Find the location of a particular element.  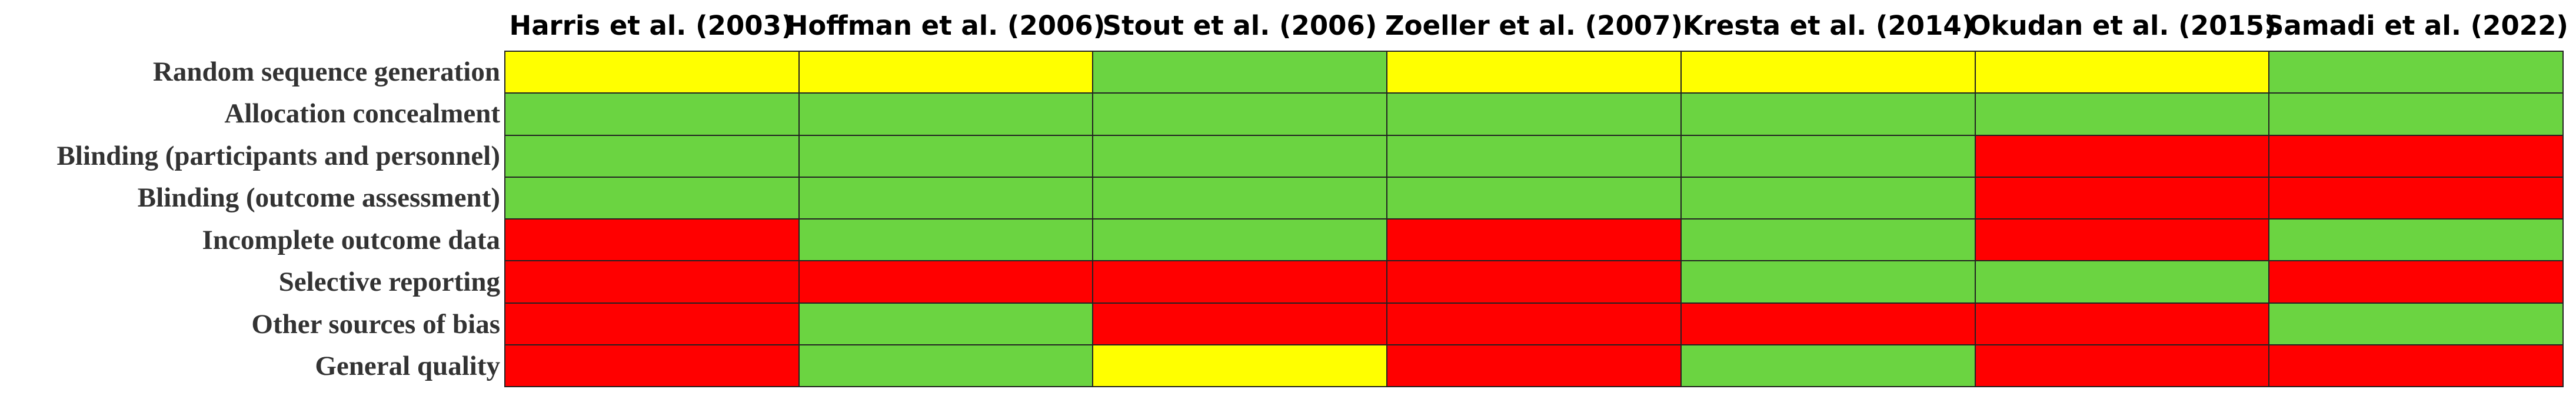

row-label: Selective reporting is located at coordinates (389, 282).